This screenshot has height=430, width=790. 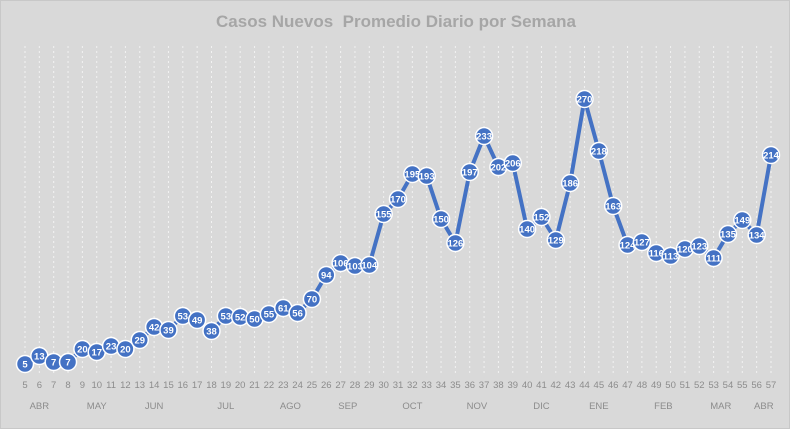 I want to click on month-label: AGO, so click(x=290, y=406).